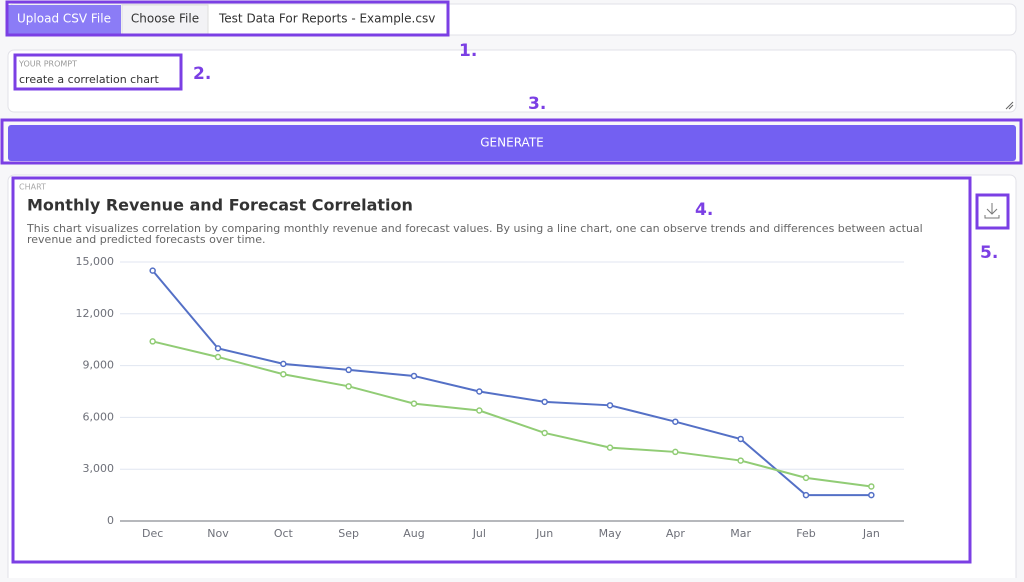 The height and width of the screenshot is (582, 1024). I want to click on x-tick-label: Jul, so click(479, 533).